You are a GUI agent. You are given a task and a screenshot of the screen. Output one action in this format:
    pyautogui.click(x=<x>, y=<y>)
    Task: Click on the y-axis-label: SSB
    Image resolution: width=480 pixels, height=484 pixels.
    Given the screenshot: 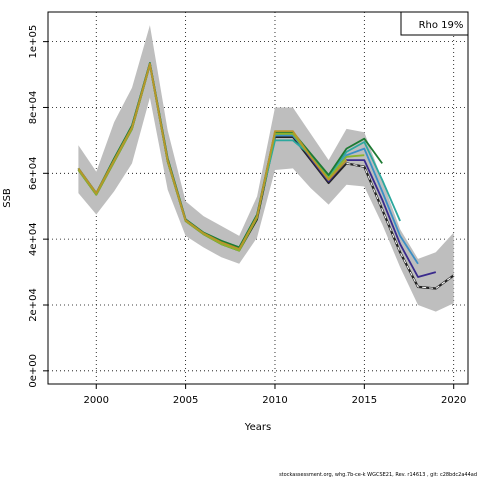 What is the action you would take?
    pyautogui.click(x=7, y=198)
    